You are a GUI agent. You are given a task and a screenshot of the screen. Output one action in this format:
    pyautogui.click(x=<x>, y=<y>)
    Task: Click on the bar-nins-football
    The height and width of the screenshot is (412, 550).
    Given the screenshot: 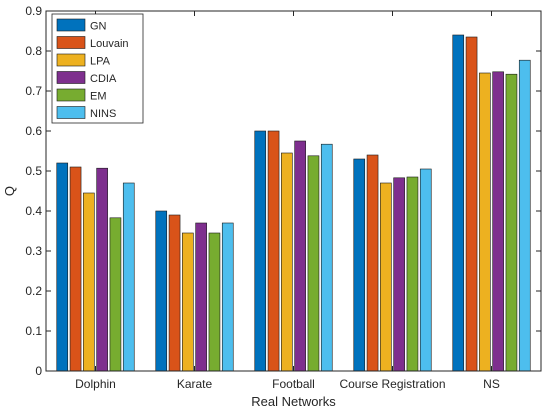 What is the action you would take?
    pyautogui.click(x=326, y=257)
    